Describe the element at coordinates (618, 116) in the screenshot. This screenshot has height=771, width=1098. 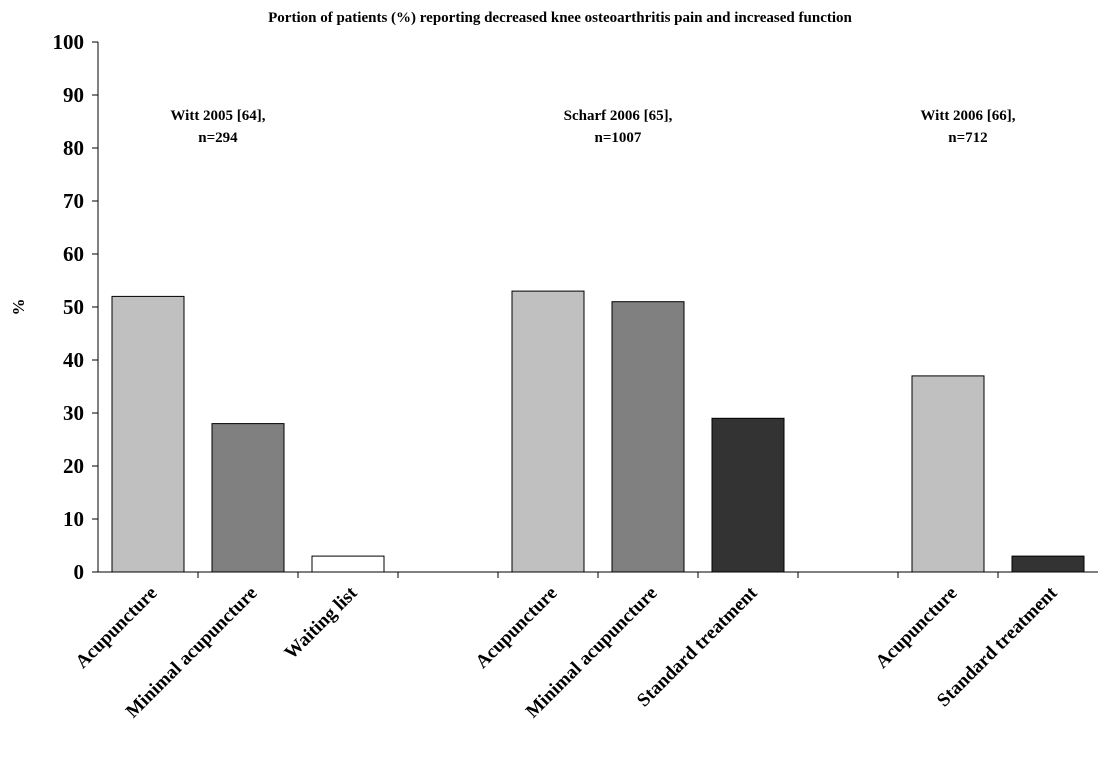
I see `study-annotation-line: Scharf 2006 [65],` at that location.